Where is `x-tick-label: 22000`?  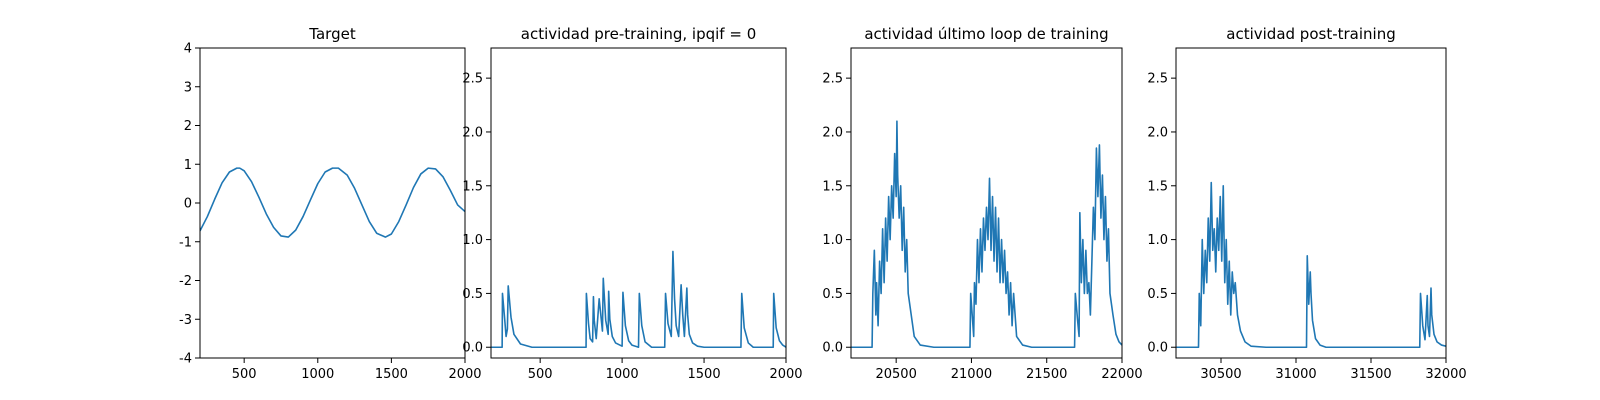
x-tick-label: 22000 is located at coordinates (1121, 374).